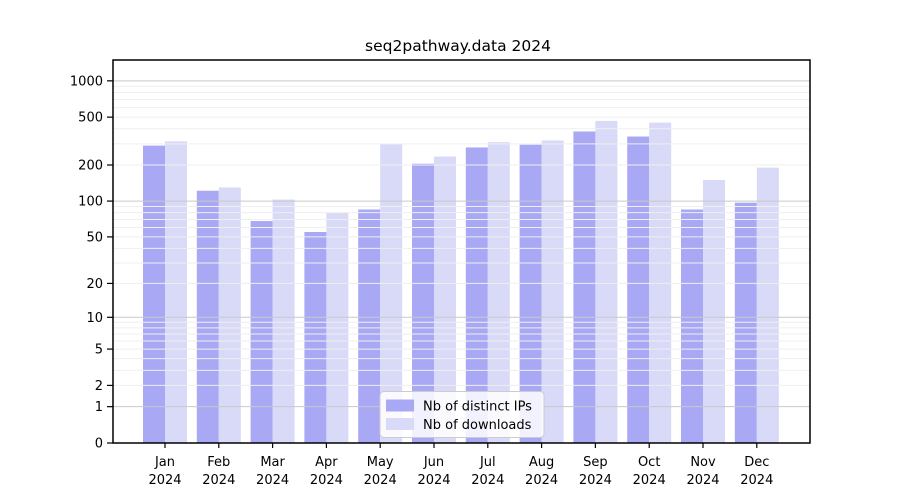 Image resolution: width=900 pixels, height=500 pixels. What do you see at coordinates (638, 289) in the screenshot?
I see `bar-nb-of-distinct-ips-oct` at bounding box center [638, 289].